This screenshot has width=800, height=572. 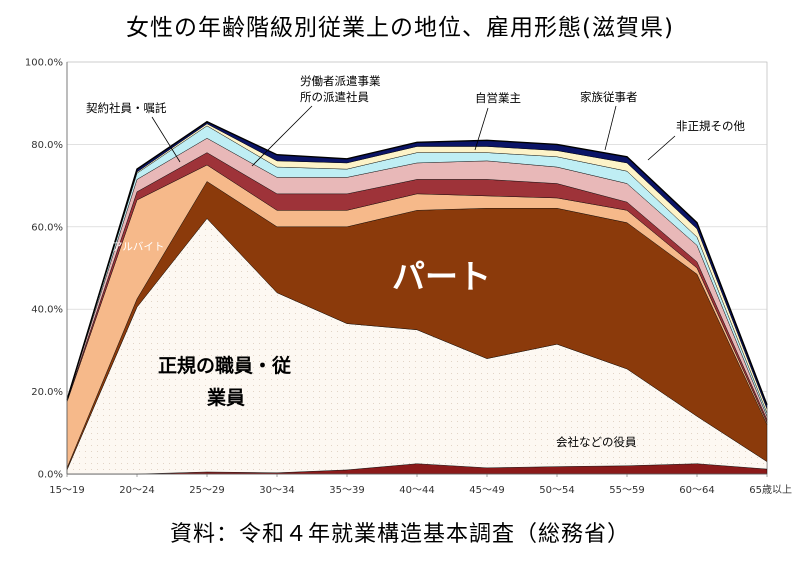 I want to click on y-tick-label: 60.0%, so click(x=47, y=227).